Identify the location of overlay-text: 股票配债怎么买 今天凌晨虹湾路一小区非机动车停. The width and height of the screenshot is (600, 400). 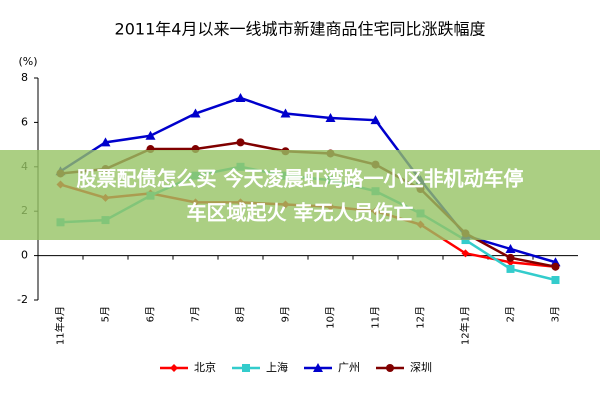
(300, 179).